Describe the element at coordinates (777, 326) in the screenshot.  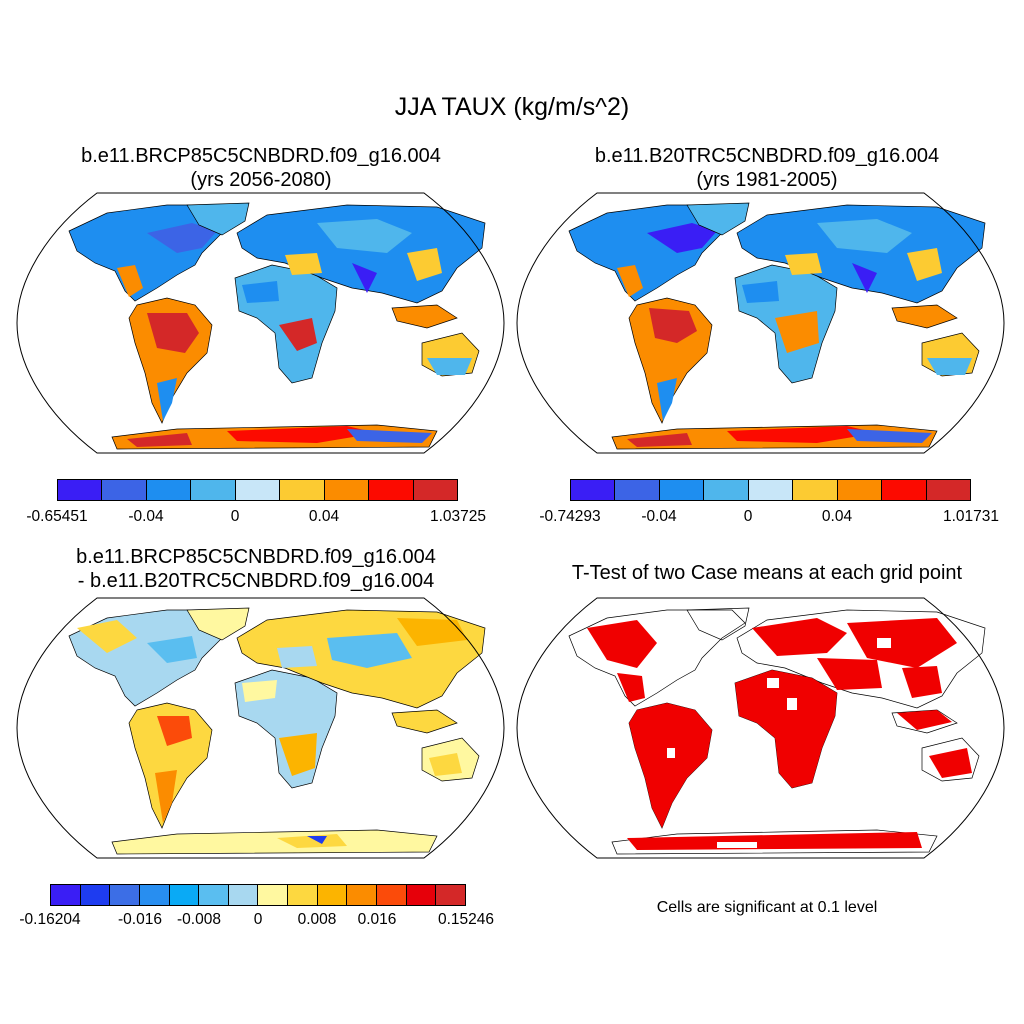
I see `map-case2-land` at that location.